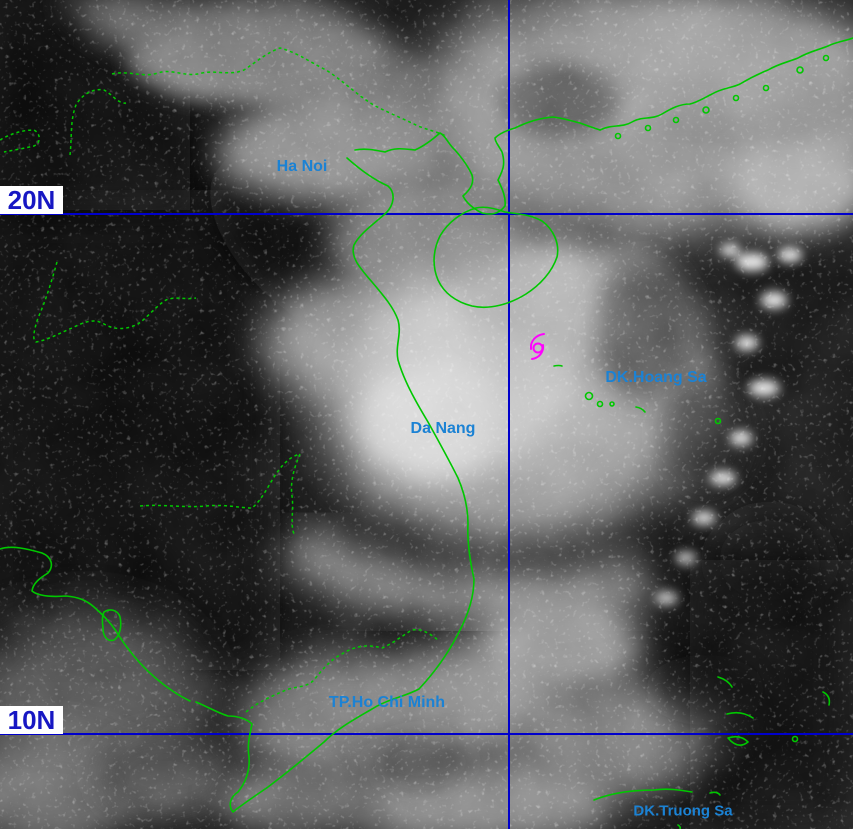  Describe the element at coordinates (477, 165) in the screenshot. I see `coastline-leizhou` at that location.